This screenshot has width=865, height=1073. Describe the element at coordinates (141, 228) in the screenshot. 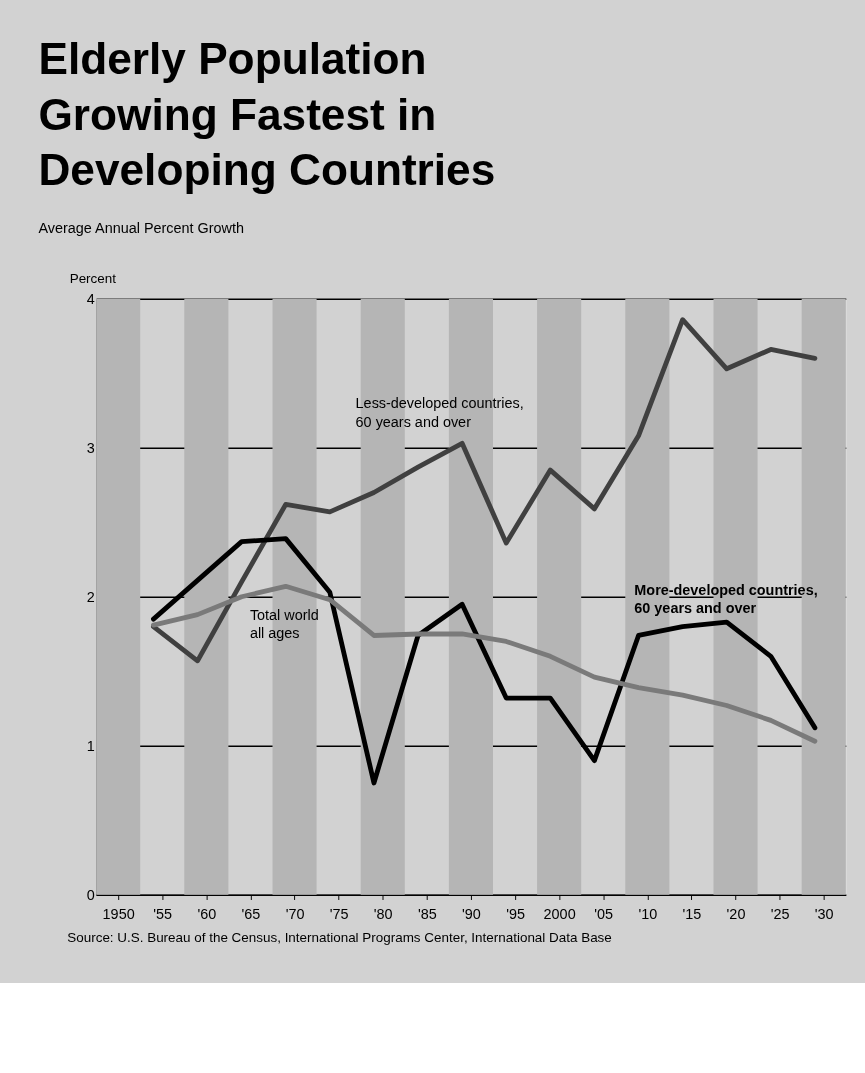

I see `chart-subtitle: Average Annual Percent Growth` at that location.